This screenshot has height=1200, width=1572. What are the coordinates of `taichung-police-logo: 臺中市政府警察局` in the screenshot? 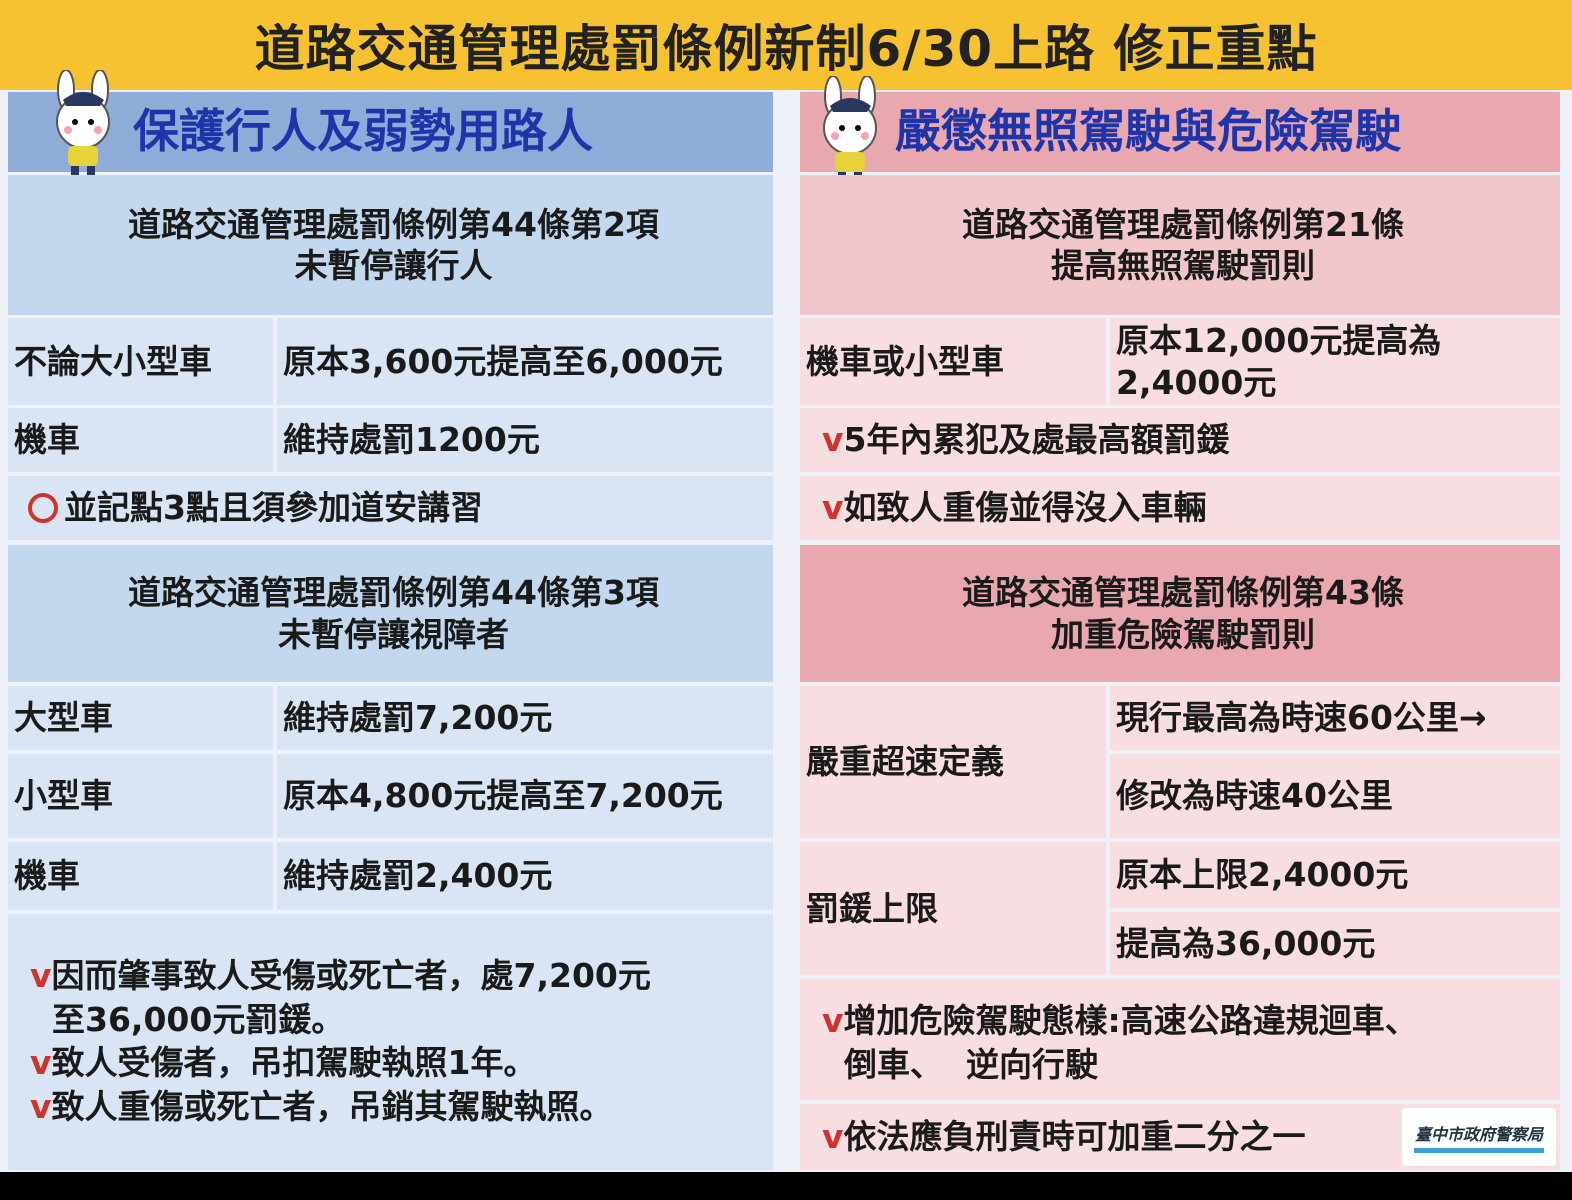 It's located at (1479, 1137).